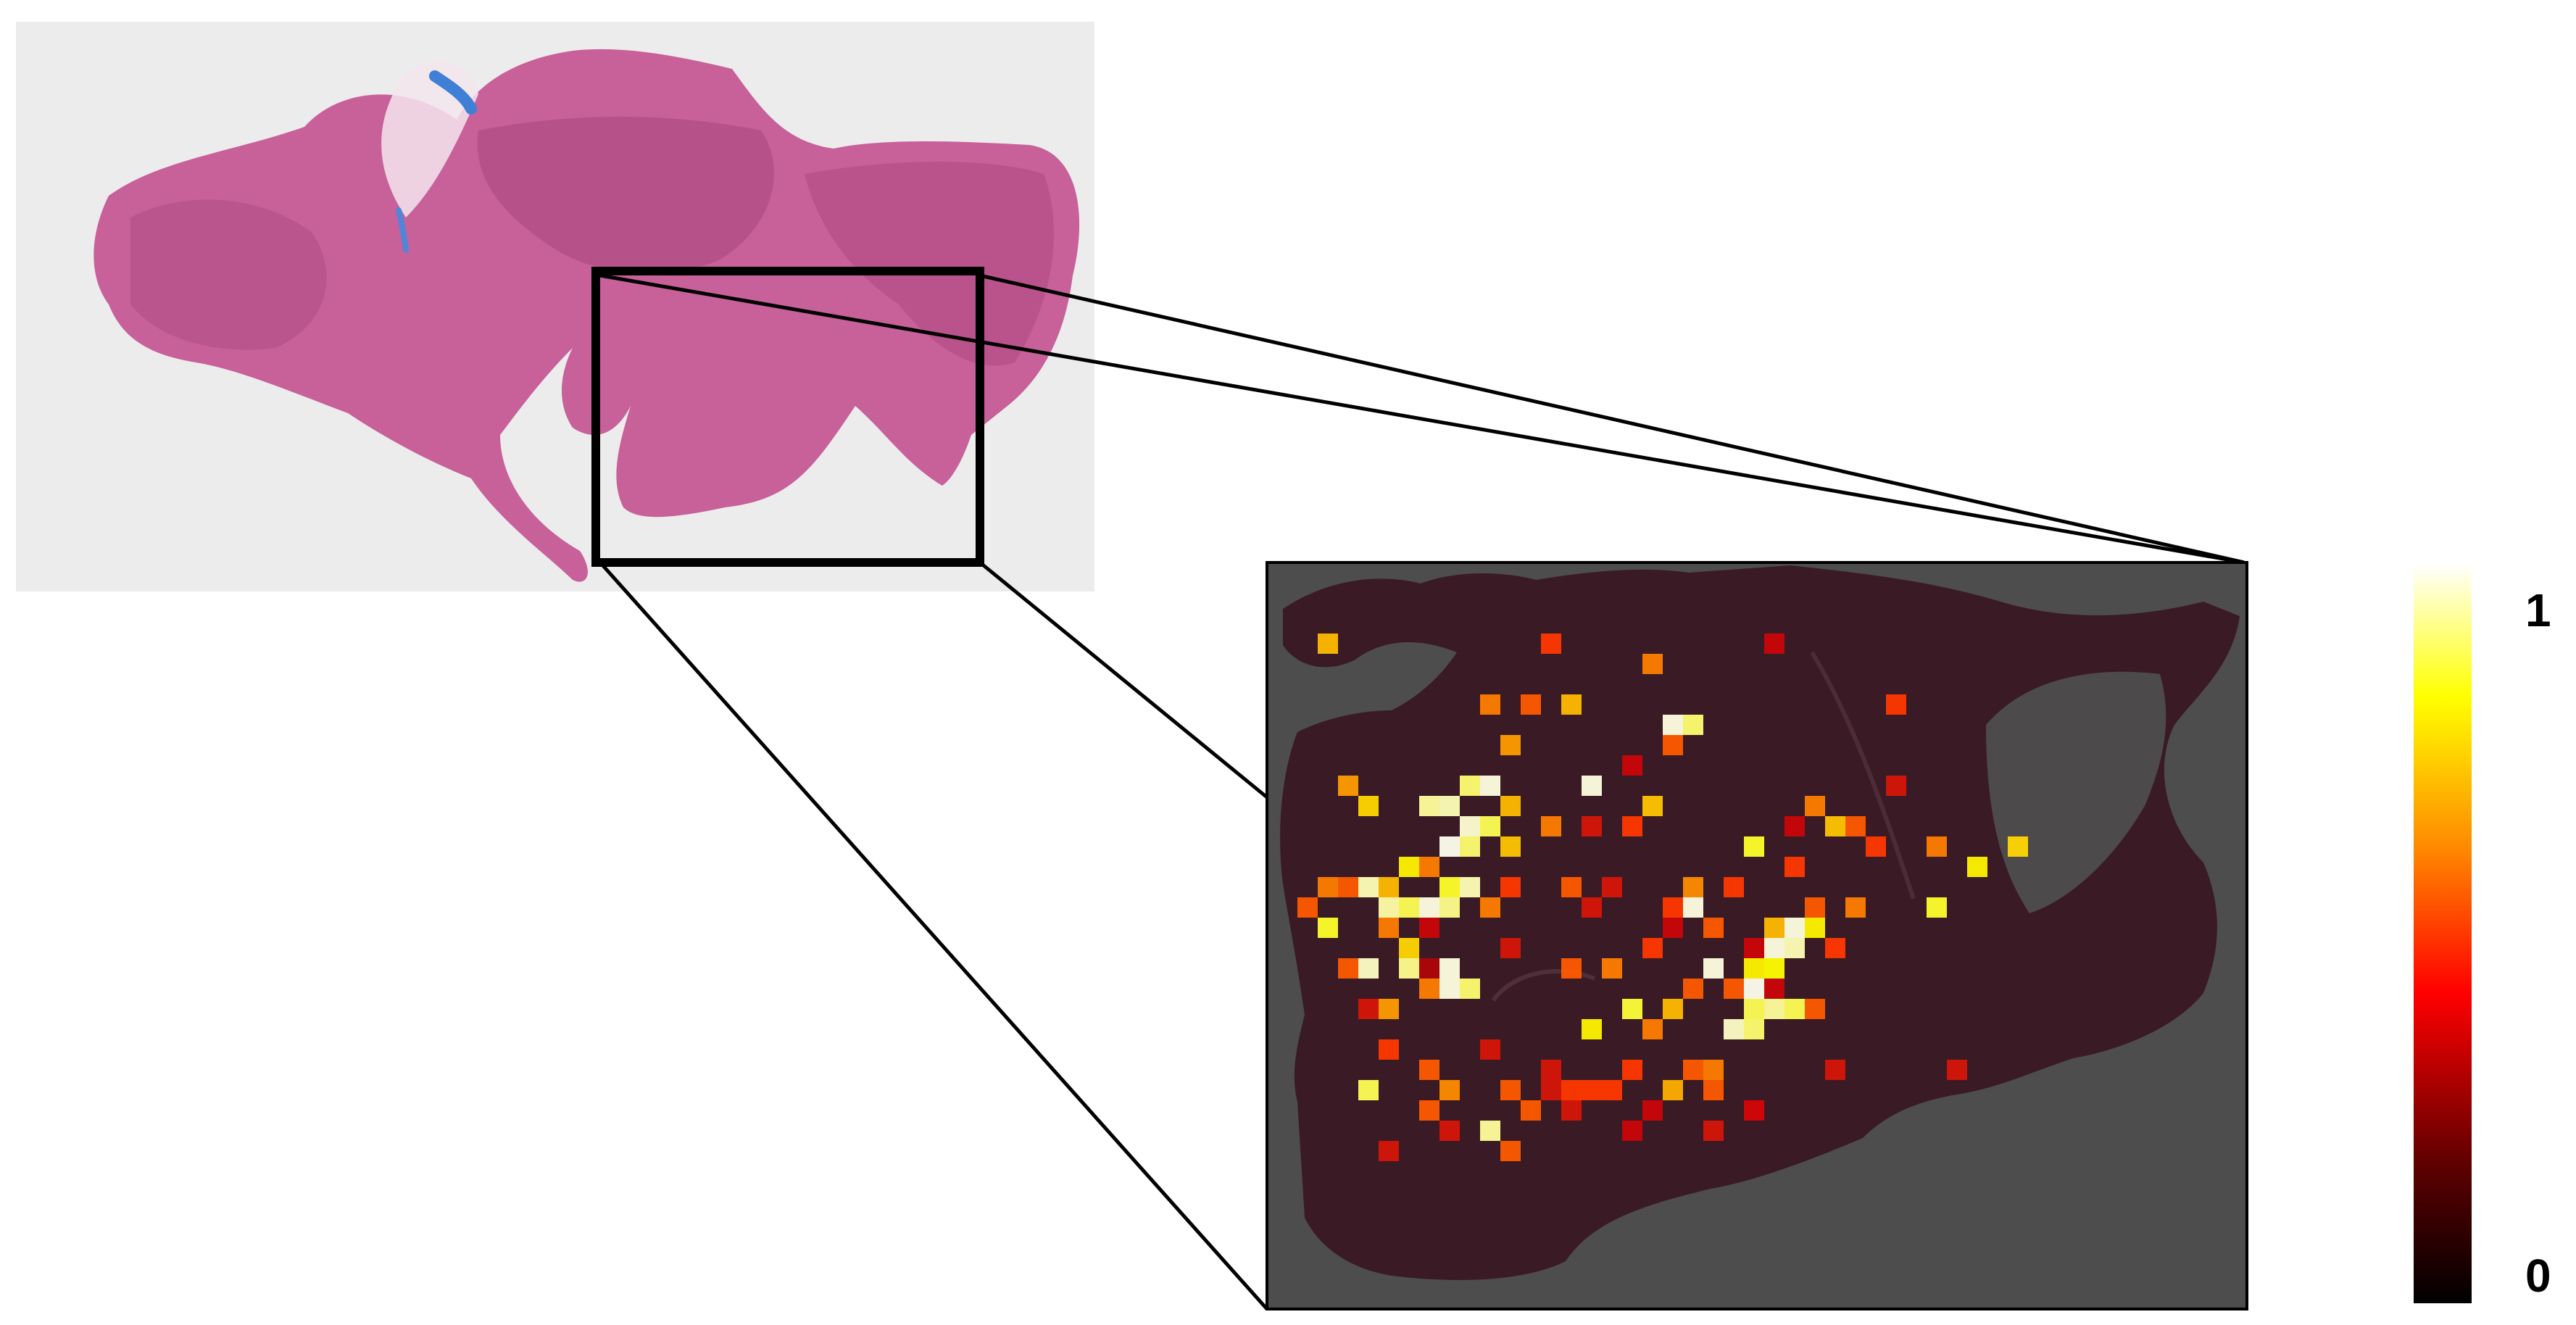 This screenshot has height=1325, width=2576. What do you see at coordinates (2538, 610) in the screenshot?
I see `colorbar-max-label: 1` at bounding box center [2538, 610].